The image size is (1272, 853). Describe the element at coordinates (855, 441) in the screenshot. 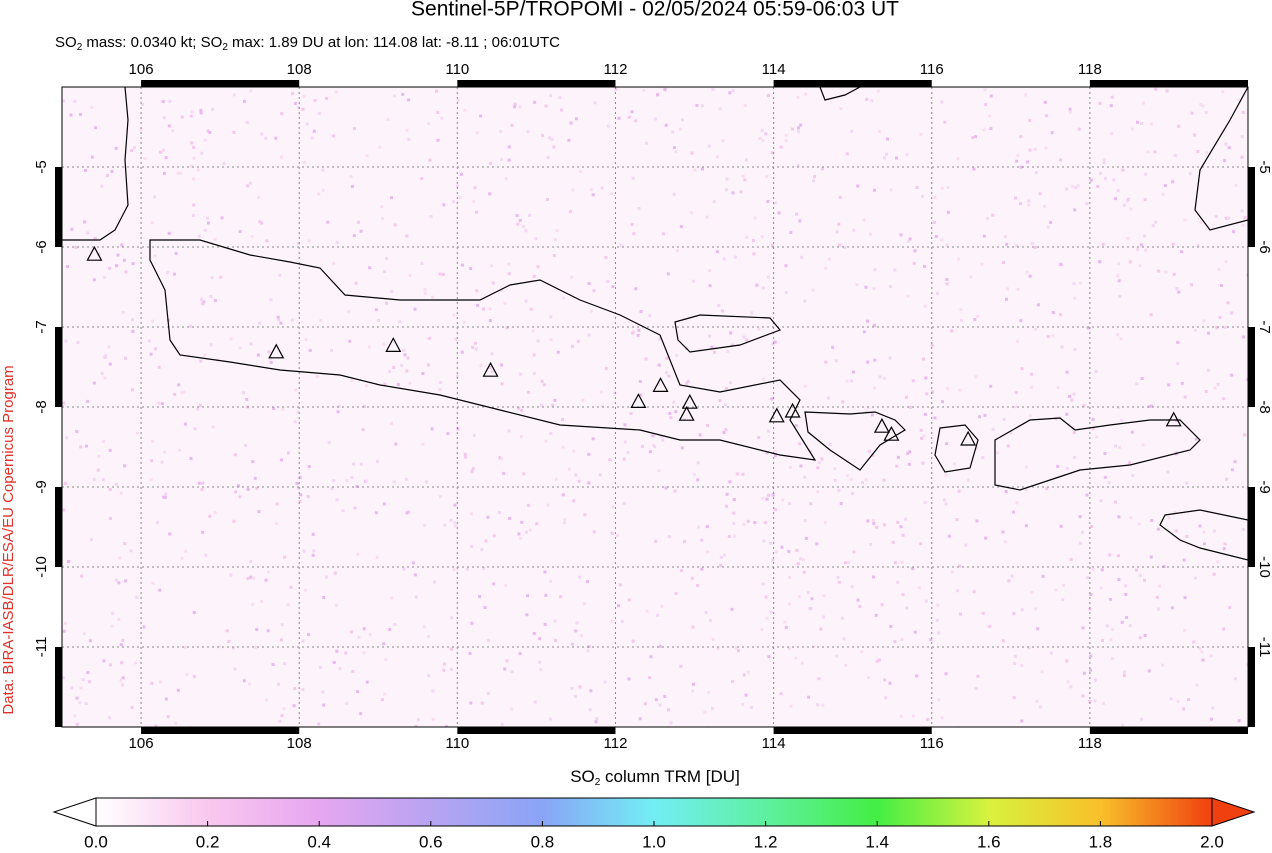

I see `coast-bali` at that location.